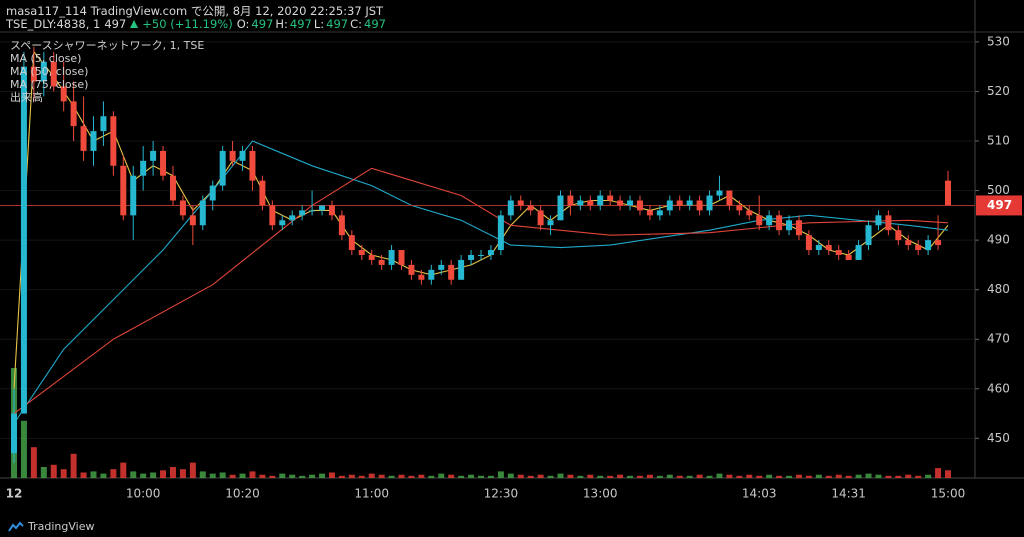  Describe the element at coordinates (501, 494) in the screenshot. I see `x-tick-label: 12:30` at that location.